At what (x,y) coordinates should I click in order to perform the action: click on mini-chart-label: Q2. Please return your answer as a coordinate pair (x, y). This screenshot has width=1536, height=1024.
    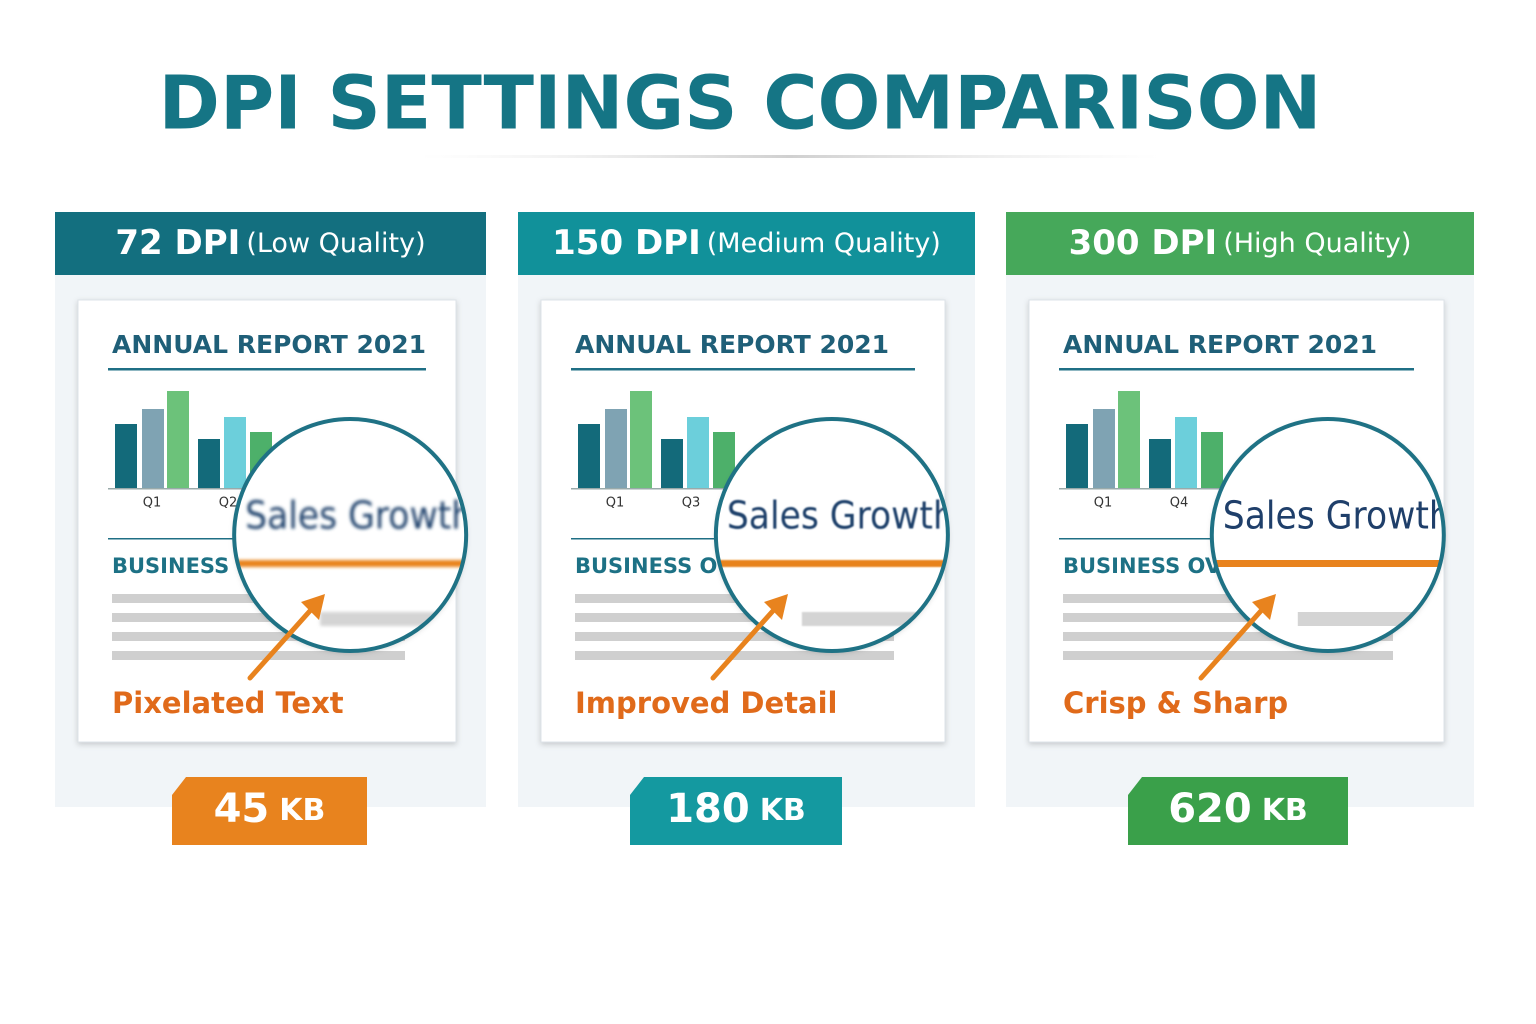
    Looking at the image, I should click on (228, 503).